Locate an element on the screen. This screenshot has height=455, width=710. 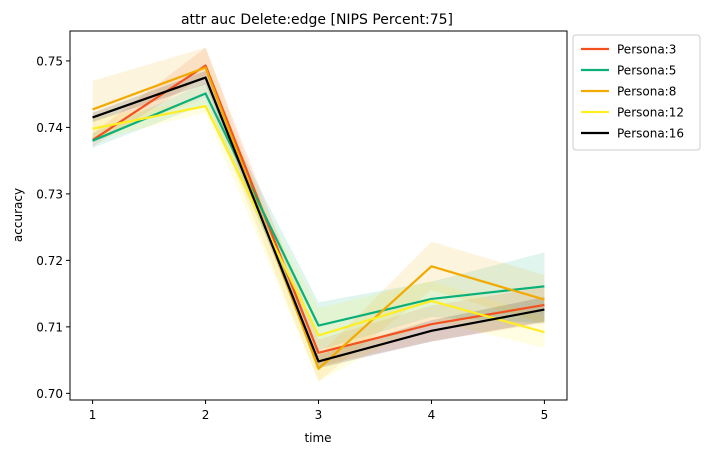
x-axis: 1 2 3 4 5 is located at coordinates (318, 411).